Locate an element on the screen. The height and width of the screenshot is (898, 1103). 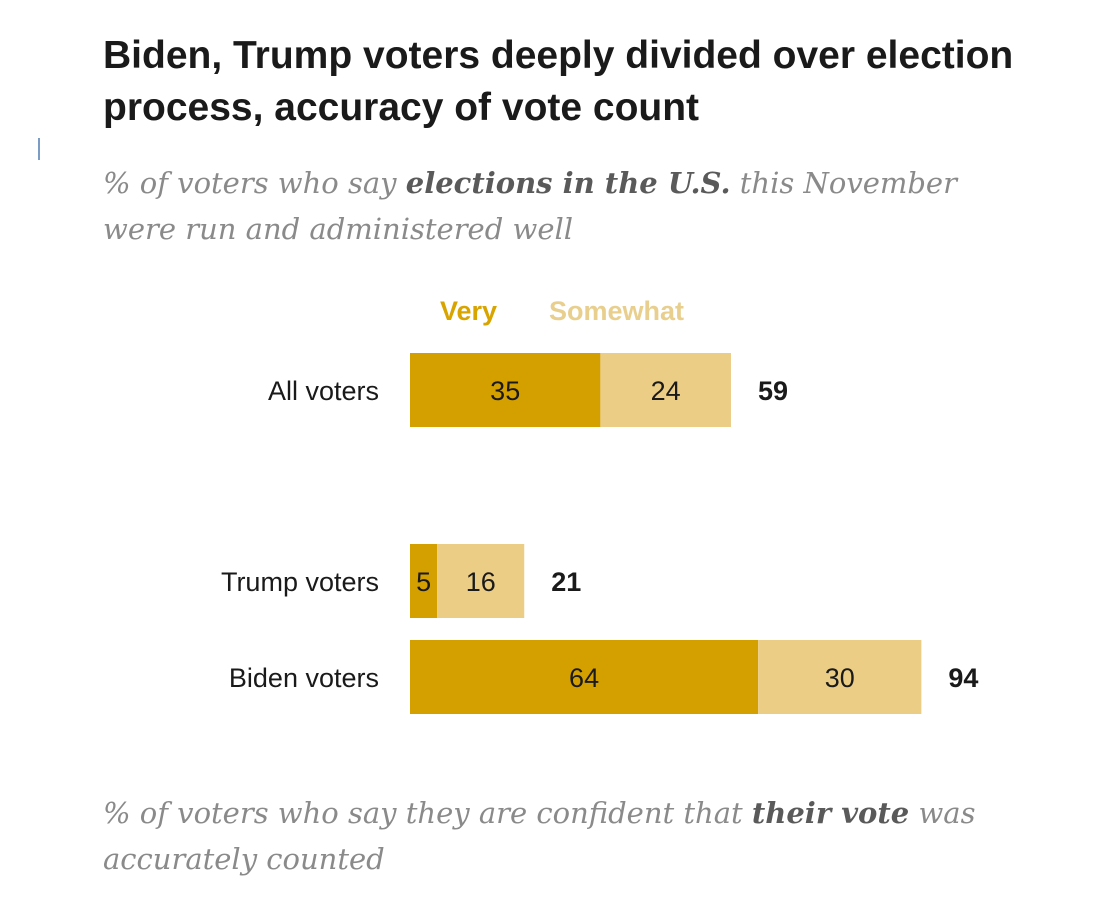
value-label-very-biden-voters: 64 is located at coordinates (584, 678).